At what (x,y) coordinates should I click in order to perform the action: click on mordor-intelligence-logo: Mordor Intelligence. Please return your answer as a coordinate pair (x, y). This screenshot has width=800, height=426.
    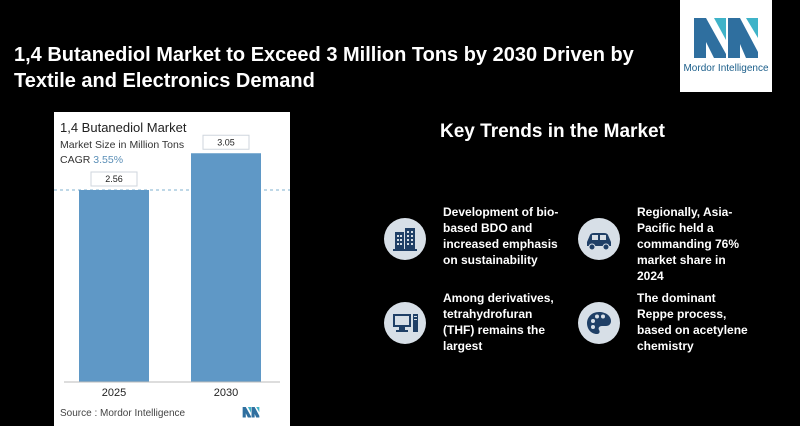
    Looking at the image, I should click on (726, 46).